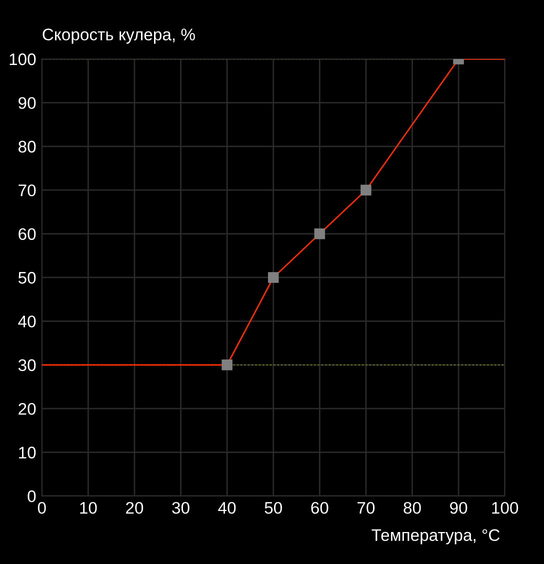 This screenshot has height=564, width=544. I want to click on y-tick-label: 50, so click(27, 278).